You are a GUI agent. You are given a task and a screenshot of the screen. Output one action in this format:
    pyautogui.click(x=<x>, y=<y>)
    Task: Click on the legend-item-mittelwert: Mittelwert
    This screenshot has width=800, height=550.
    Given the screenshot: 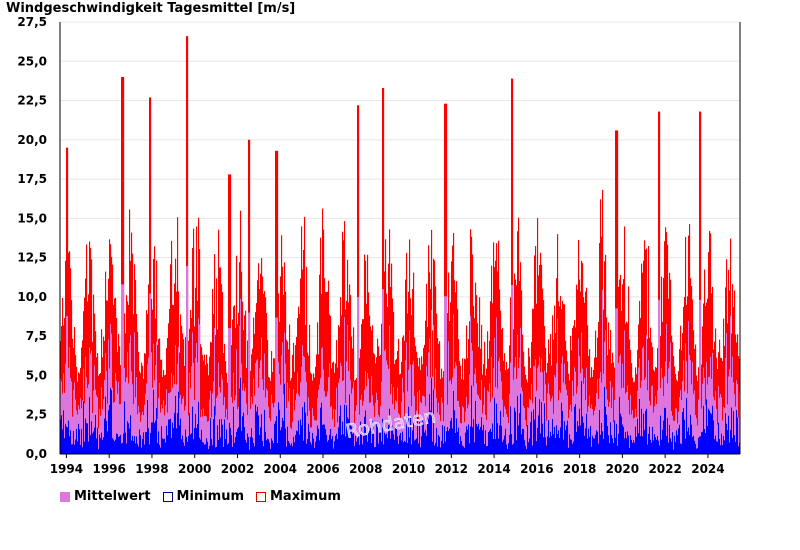 What is the action you would take?
    pyautogui.click(x=105, y=496)
    